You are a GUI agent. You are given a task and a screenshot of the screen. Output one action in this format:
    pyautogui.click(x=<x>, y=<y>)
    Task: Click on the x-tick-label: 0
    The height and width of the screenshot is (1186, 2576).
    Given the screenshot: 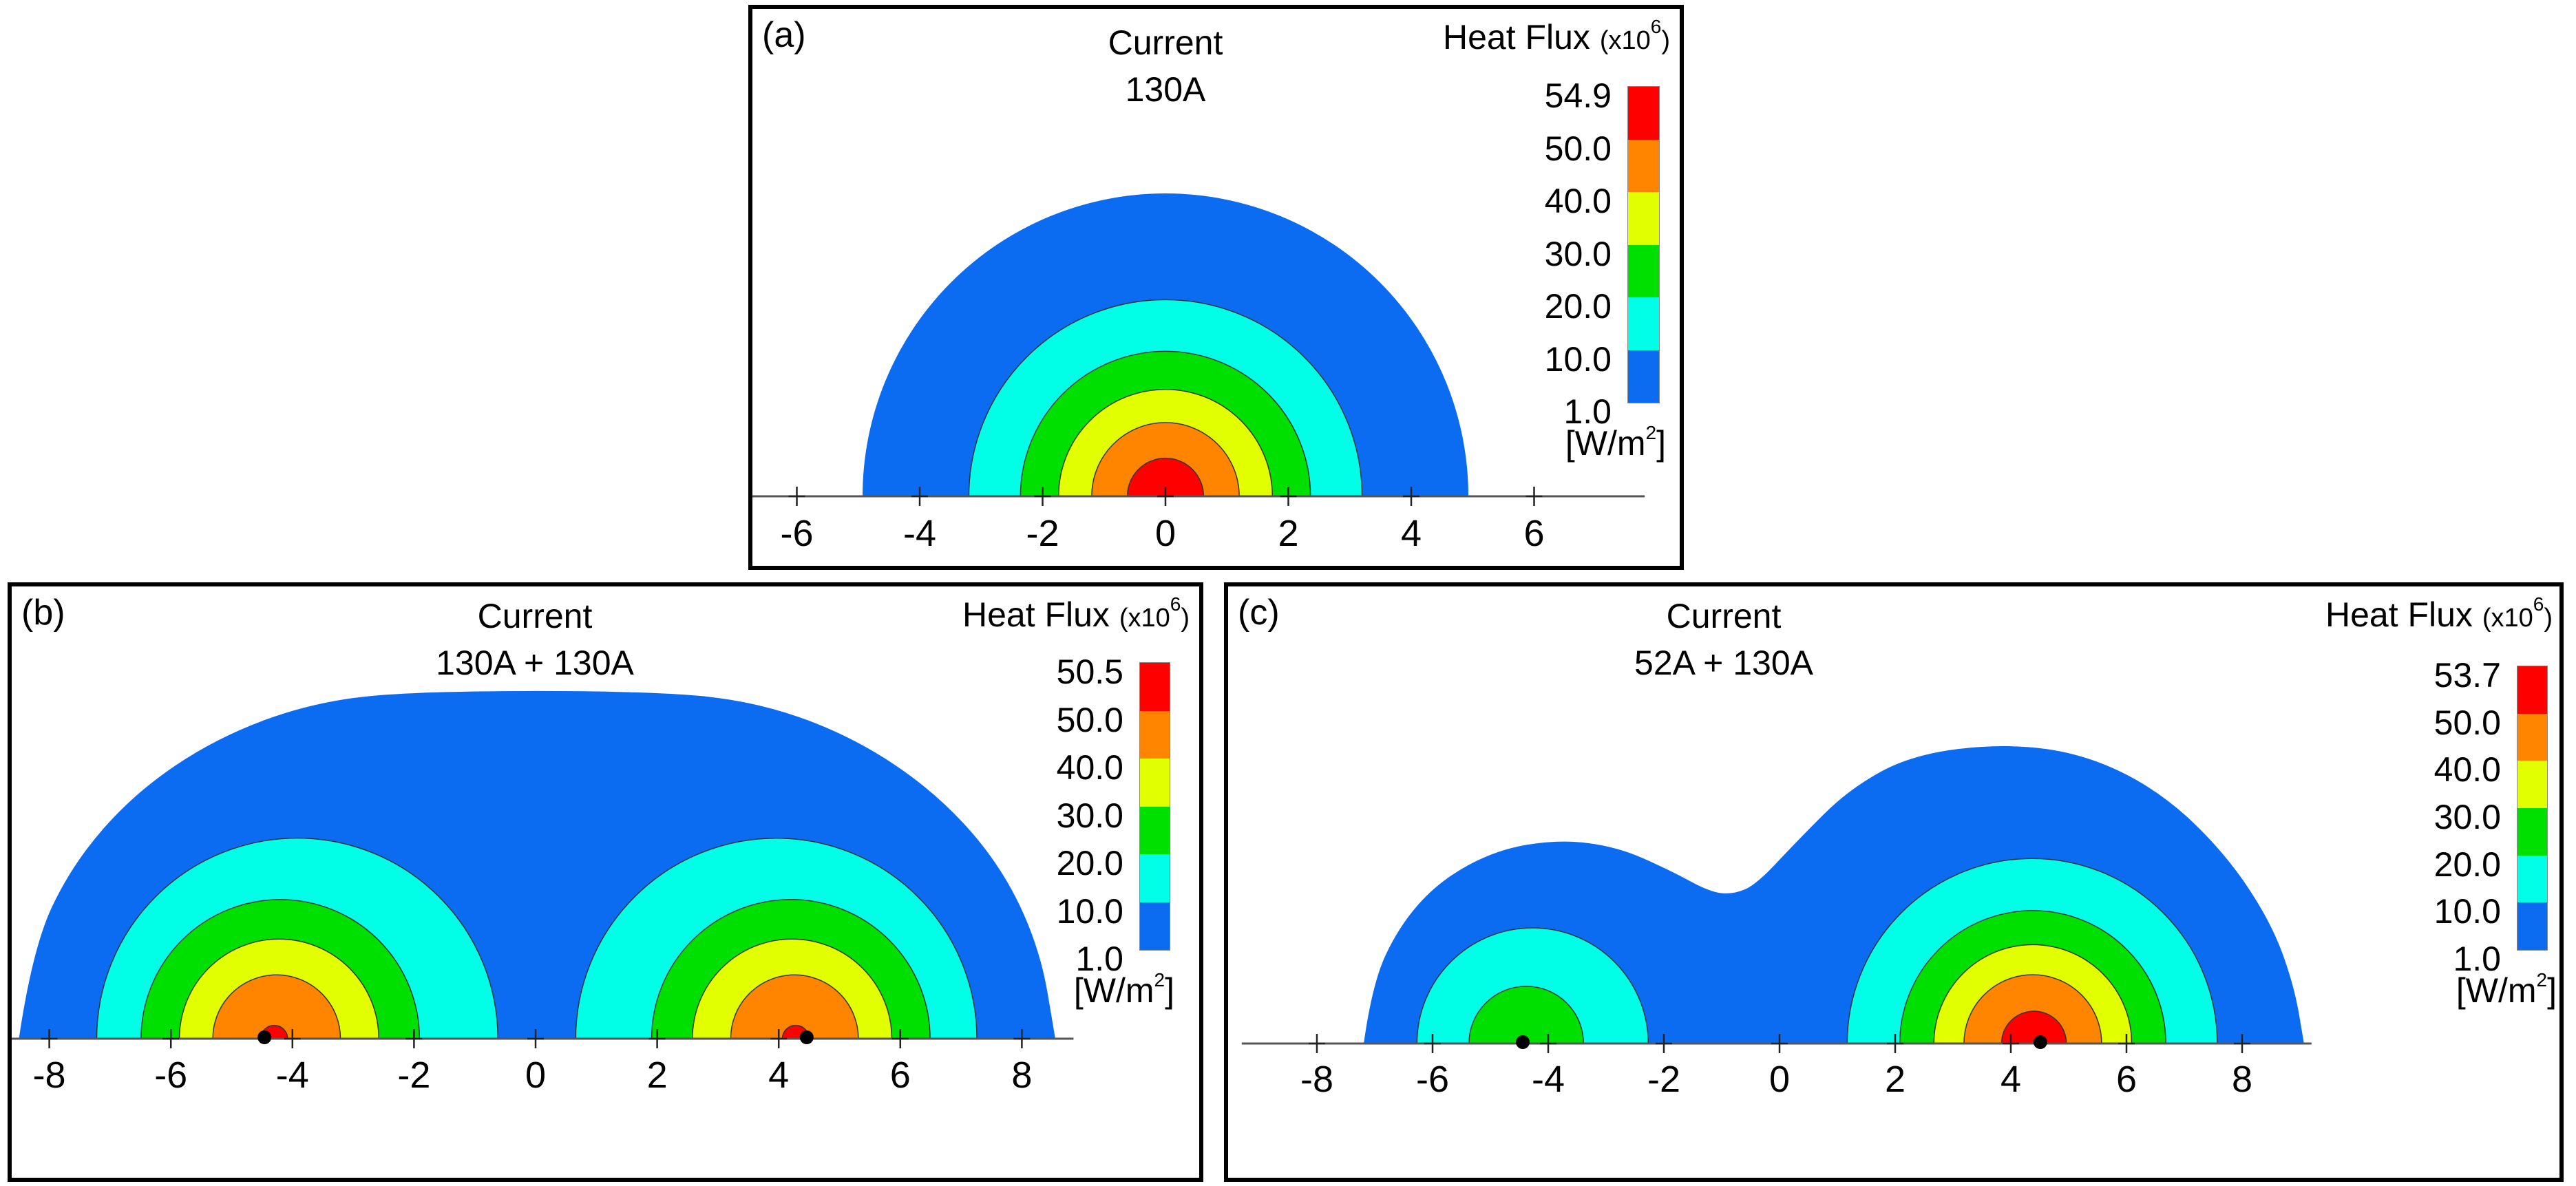 What is the action you would take?
    pyautogui.click(x=535, y=1075)
    